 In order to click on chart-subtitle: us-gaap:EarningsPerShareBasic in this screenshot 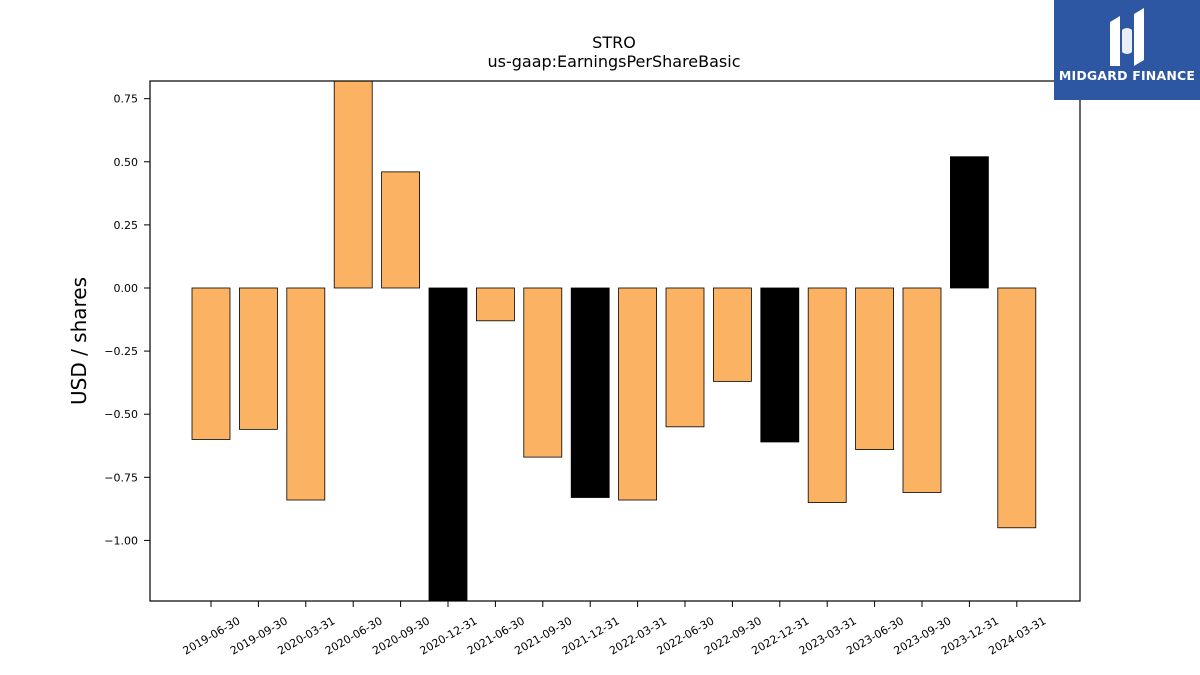, I will do `click(613, 61)`.